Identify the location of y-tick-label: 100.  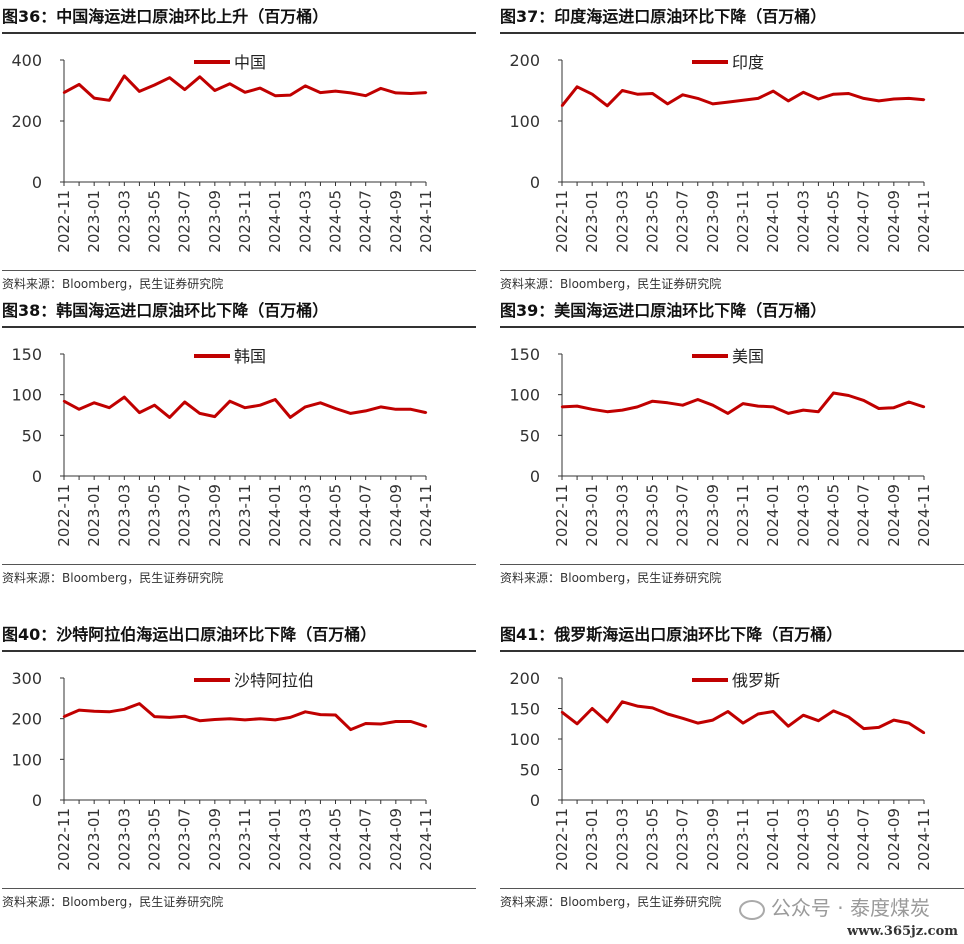
(524, 395).